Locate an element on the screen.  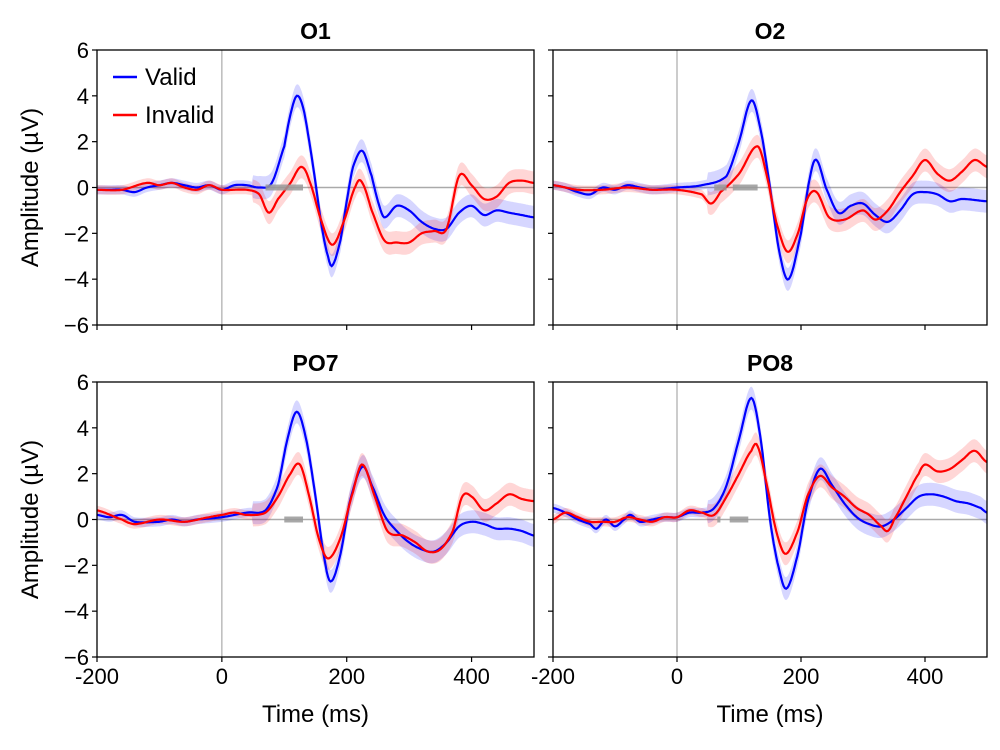
legend: Valid Invalid is located at coordinates (163, 96).